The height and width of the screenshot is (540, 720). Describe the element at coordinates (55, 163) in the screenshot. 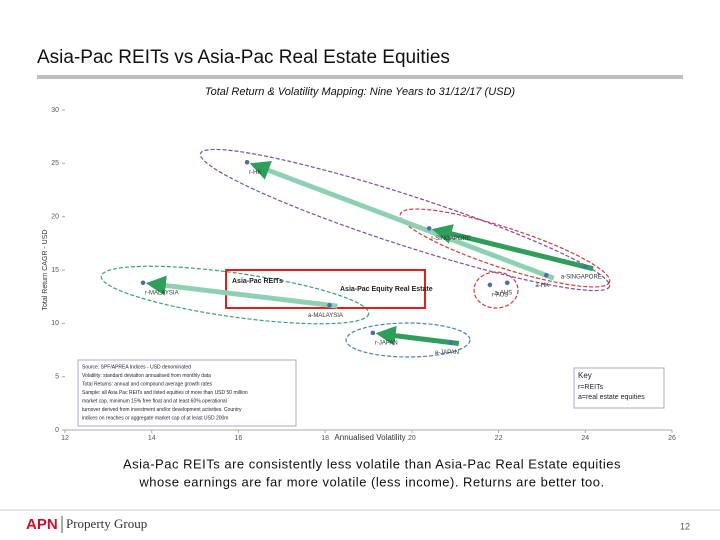

I see `y-tick-label: 25` at that location.